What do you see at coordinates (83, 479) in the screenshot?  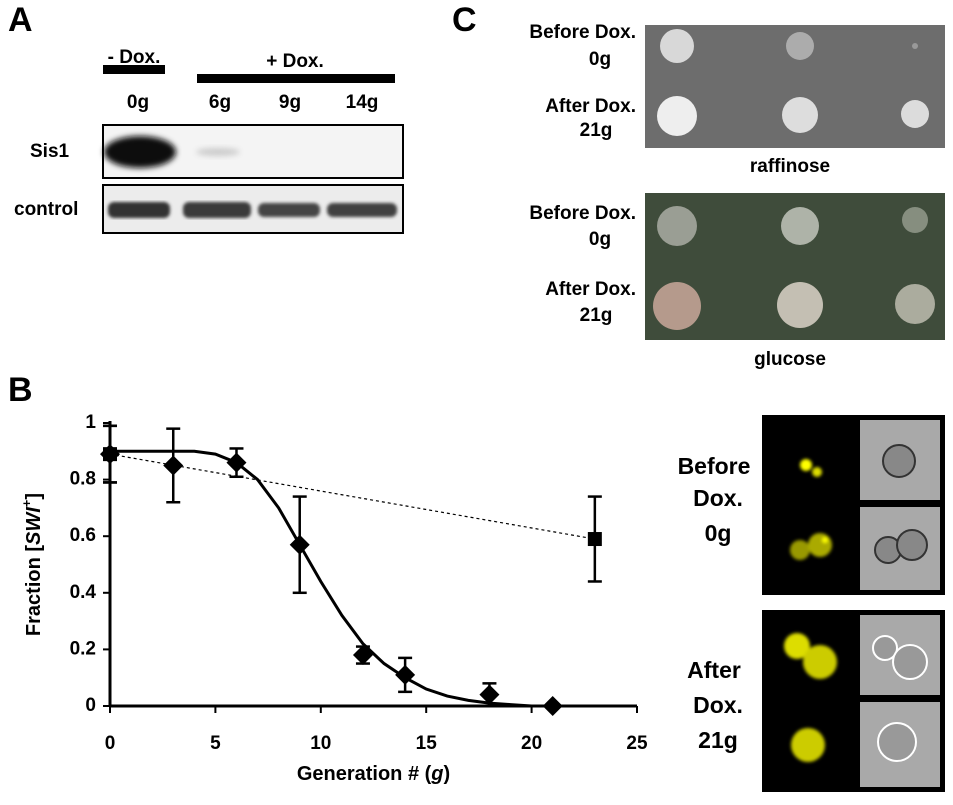 I see `y-tick-label: 0.8` at bounding box center [83, 479].